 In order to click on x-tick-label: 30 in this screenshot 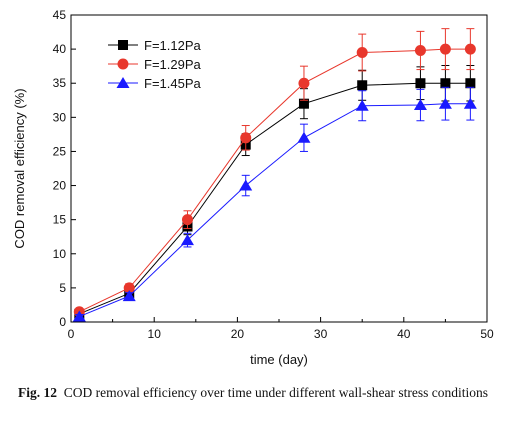, I will do `click(321, 334)`.